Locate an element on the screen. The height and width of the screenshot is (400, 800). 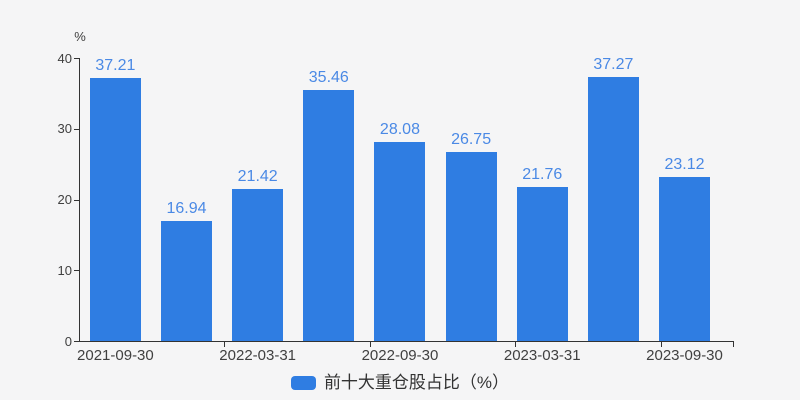
bar-value-label: 37.27 is located at coordinates (613, 65).